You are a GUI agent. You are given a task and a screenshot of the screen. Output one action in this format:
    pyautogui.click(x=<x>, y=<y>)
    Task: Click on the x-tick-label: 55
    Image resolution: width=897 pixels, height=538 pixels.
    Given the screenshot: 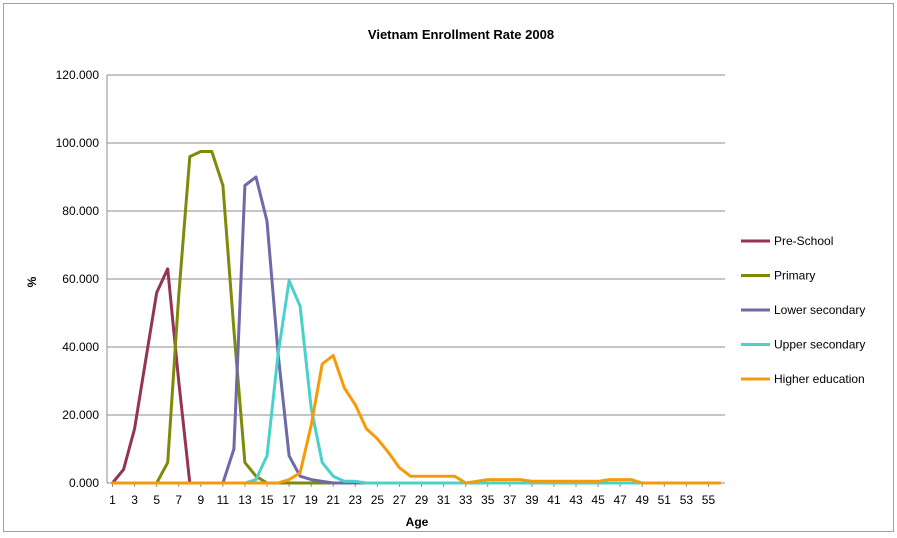 What is the action you would take?
    pyautogui.click(x=709, y=500)
    